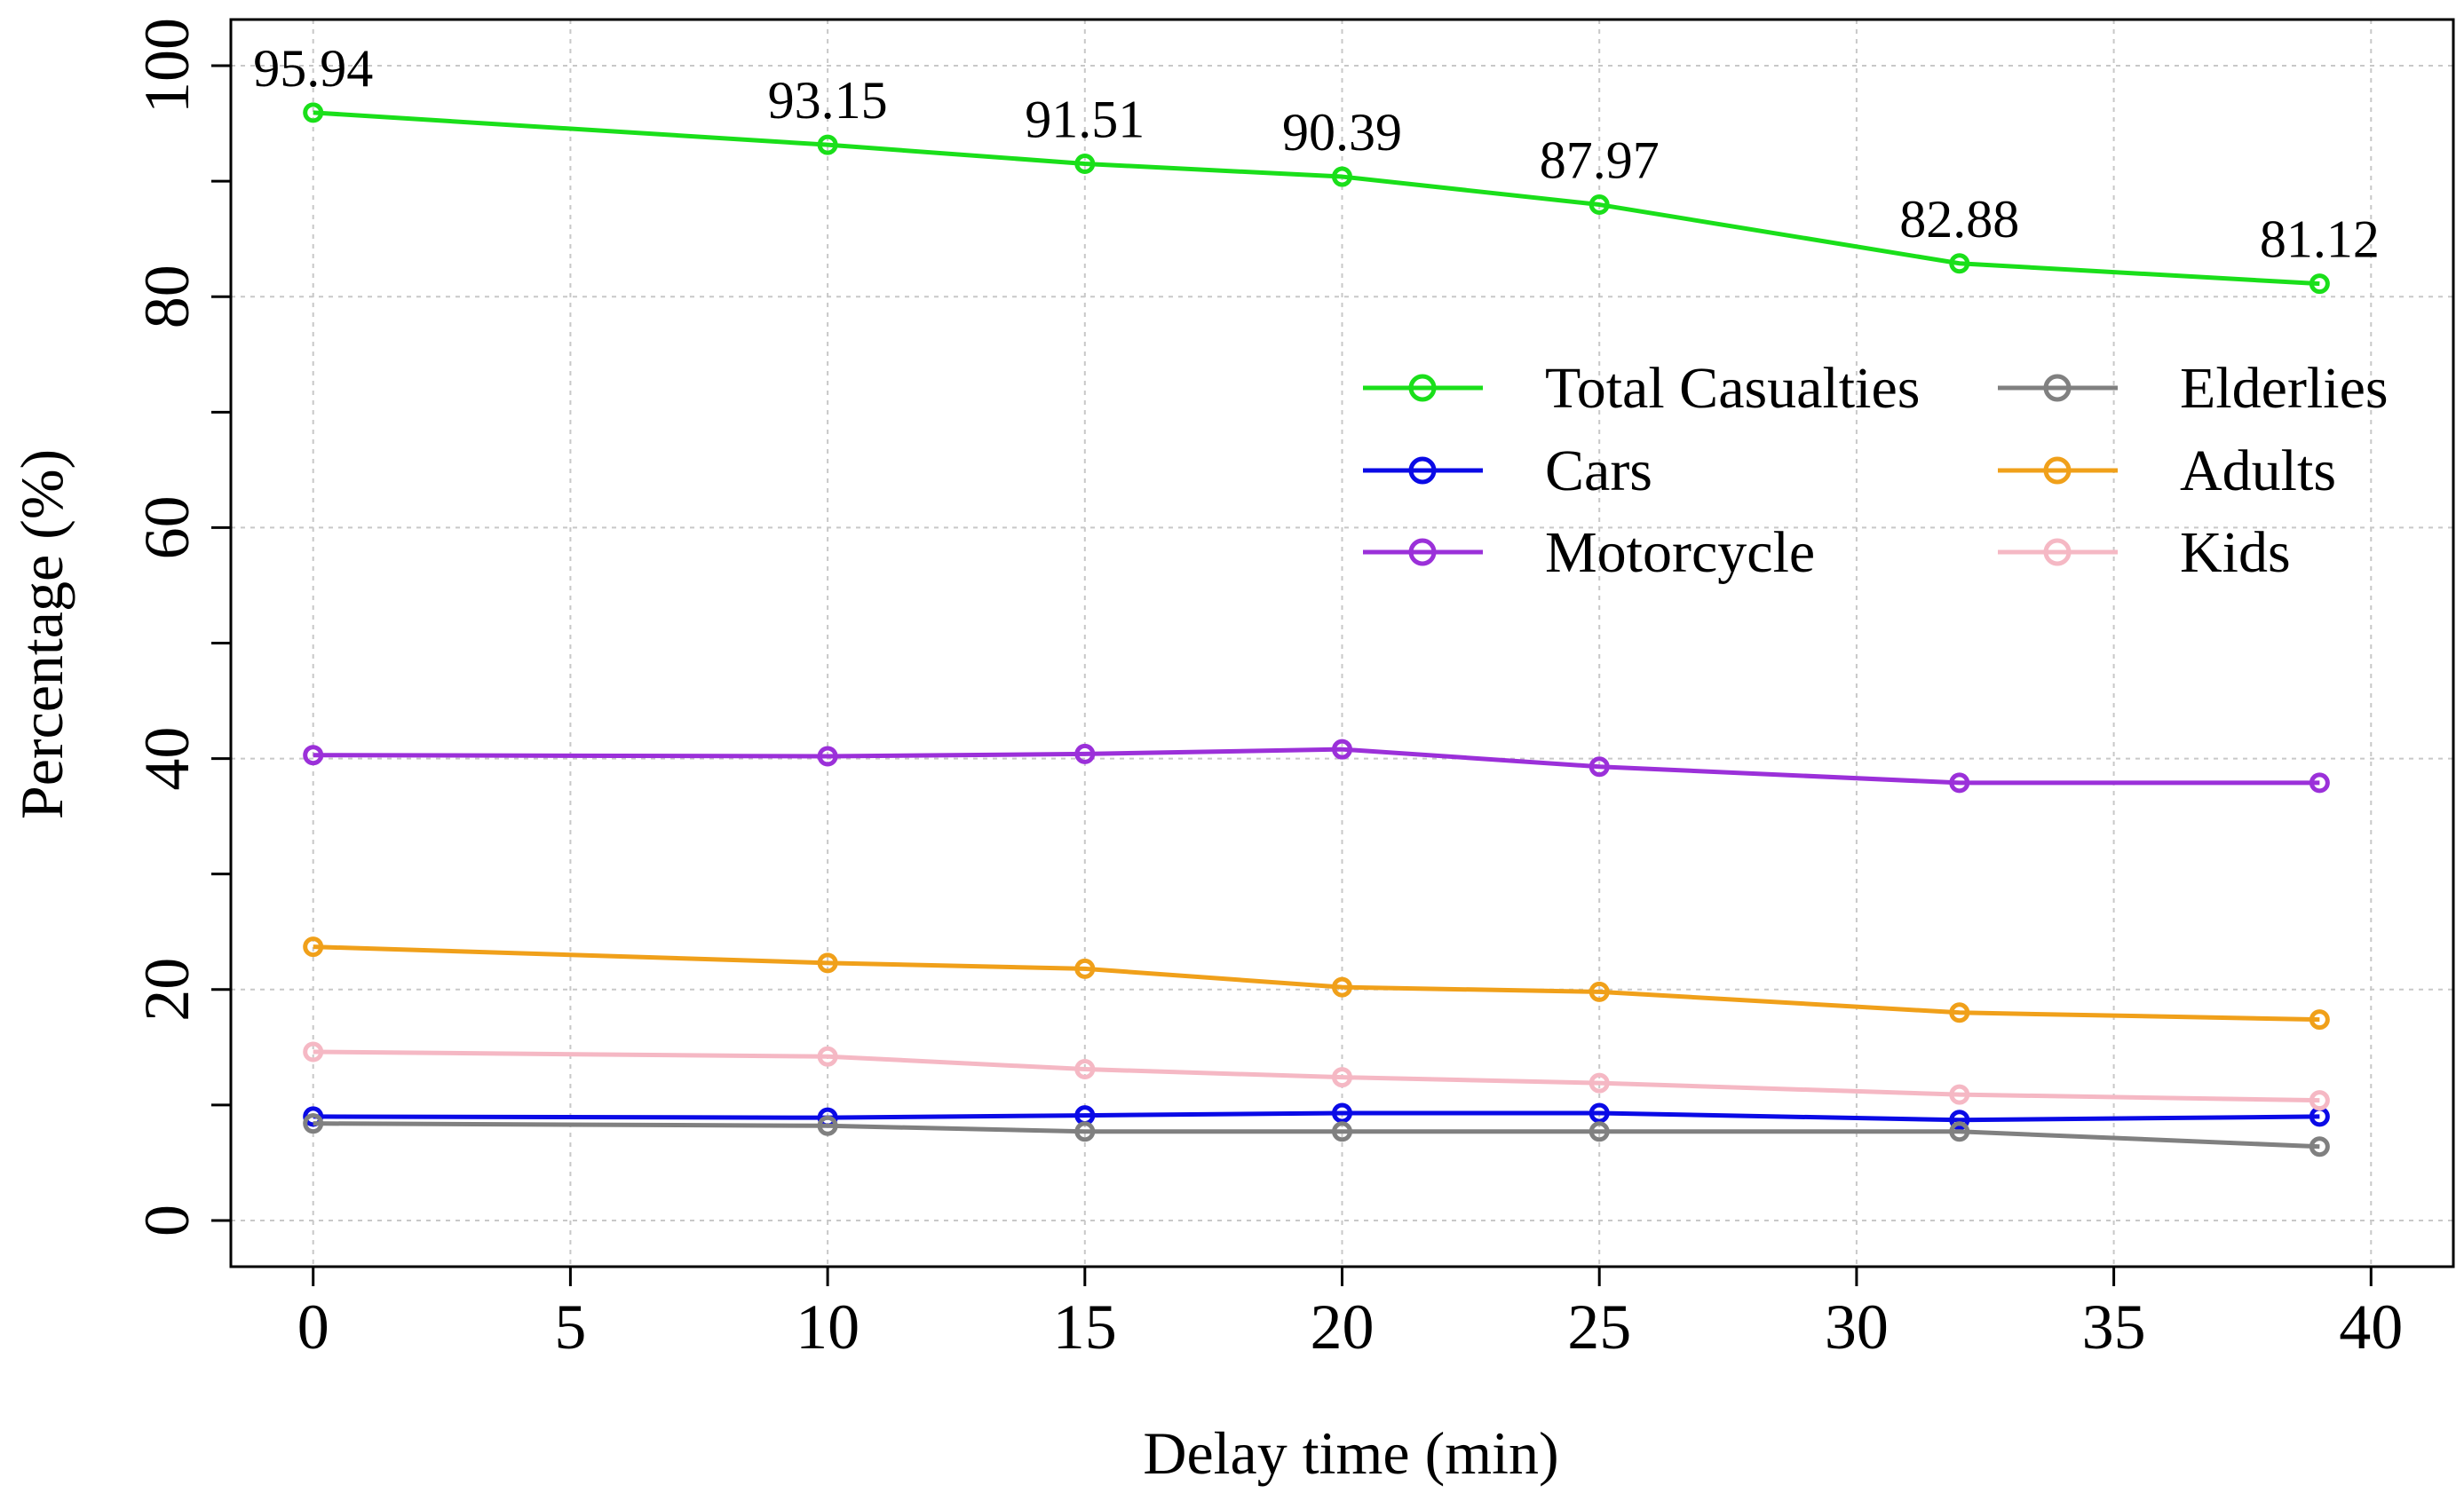  What do you see at coordinates (166, 296) in the screenshot?
I see `y-tick-label: 80` at bounding box center [166, 296].